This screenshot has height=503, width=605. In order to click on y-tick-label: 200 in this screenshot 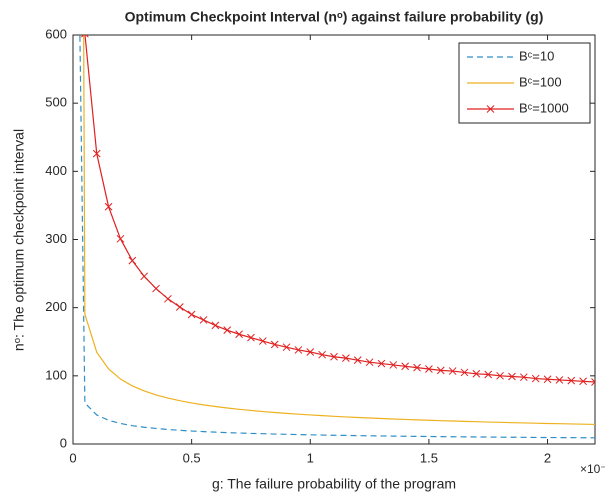, I will do `click(56, 306)`.